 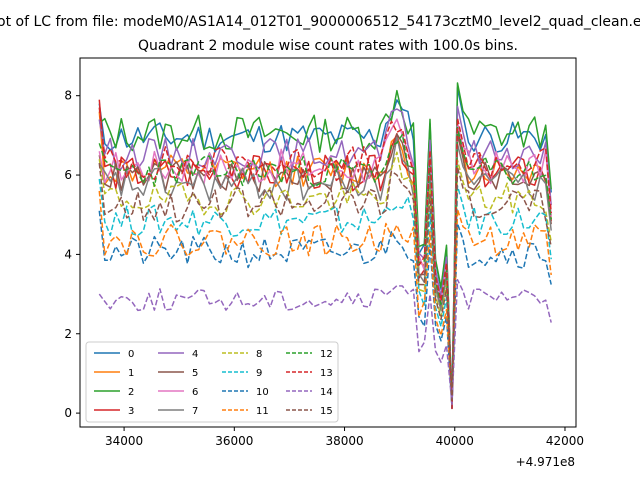 What do you see at coordinates (124, 441) in the screenshot?
I see `x-tick-label: 34000` at bounding box center [124, 441].